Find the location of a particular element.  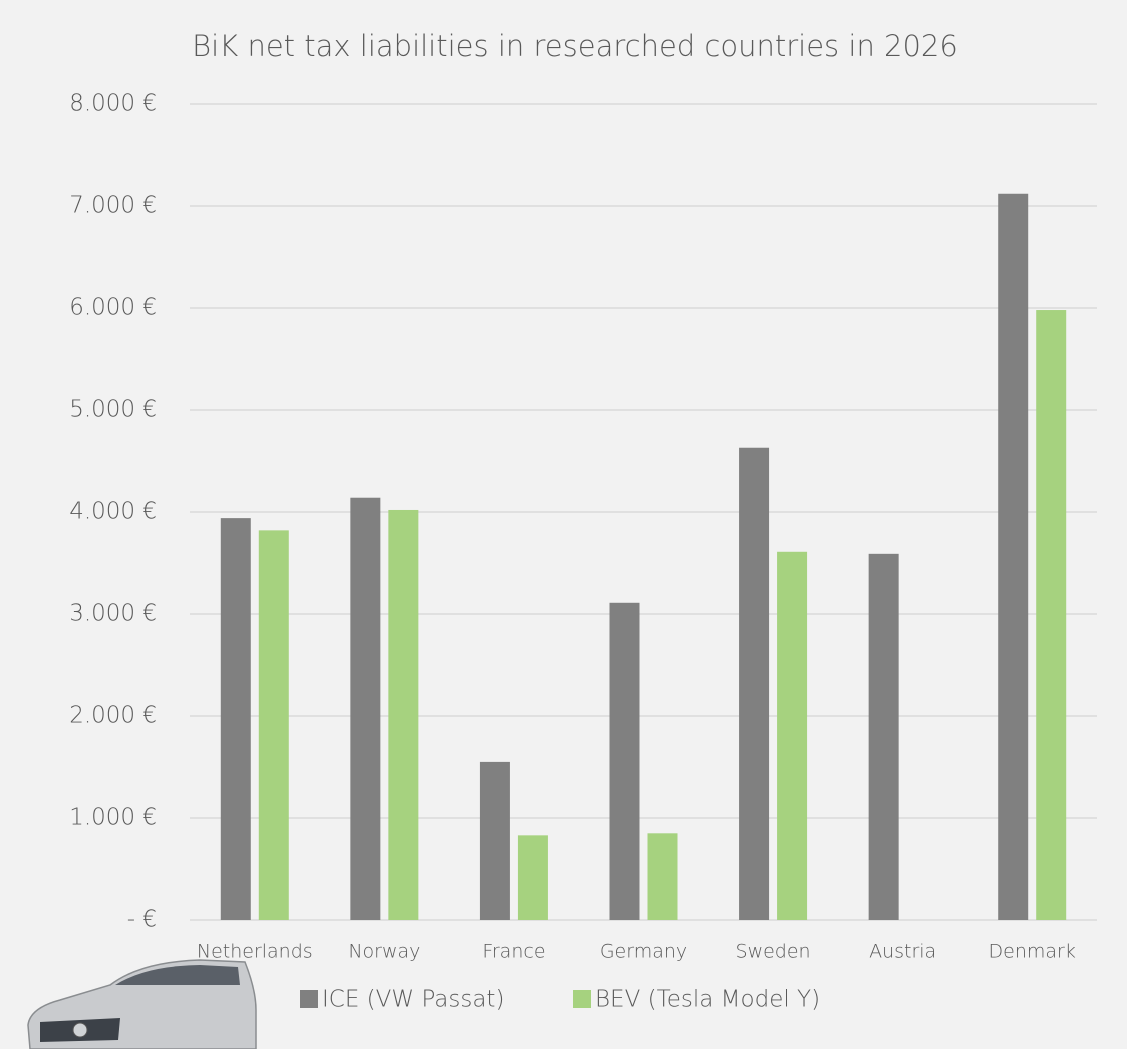

y-tick-label: 3.000 € is located at coordinates (113, 614).